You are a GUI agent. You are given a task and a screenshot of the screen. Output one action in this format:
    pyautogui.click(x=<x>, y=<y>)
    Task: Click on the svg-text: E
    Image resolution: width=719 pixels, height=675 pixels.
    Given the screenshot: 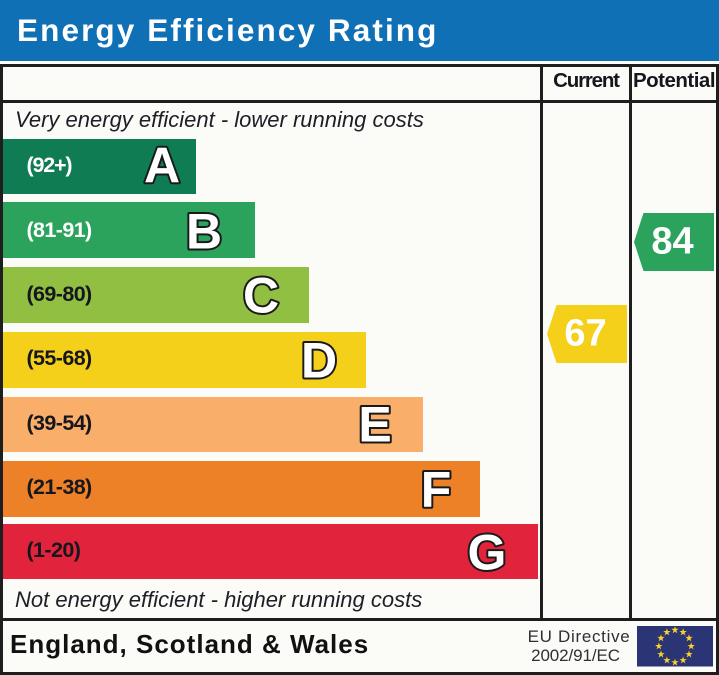 What is the action you would take?
    pyautogui.click(x=374, y=425)
    